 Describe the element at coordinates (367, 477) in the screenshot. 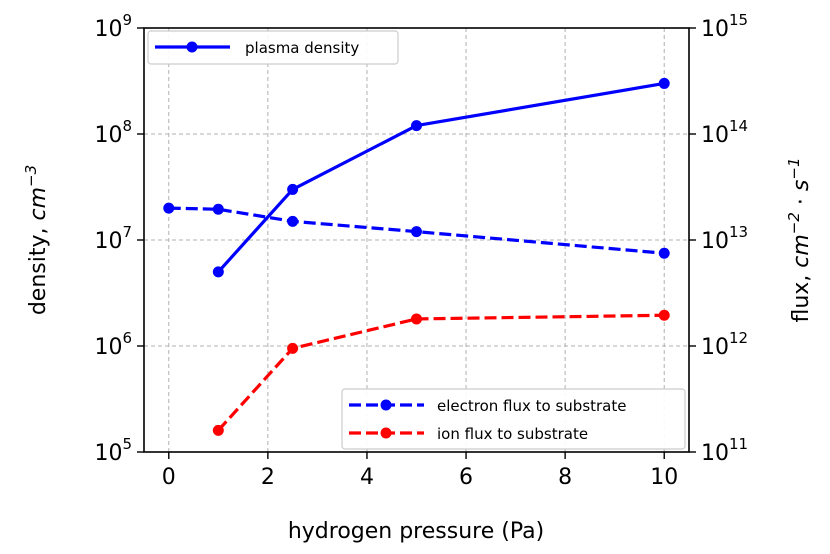

I see `x-tick-label: 4` at that location.